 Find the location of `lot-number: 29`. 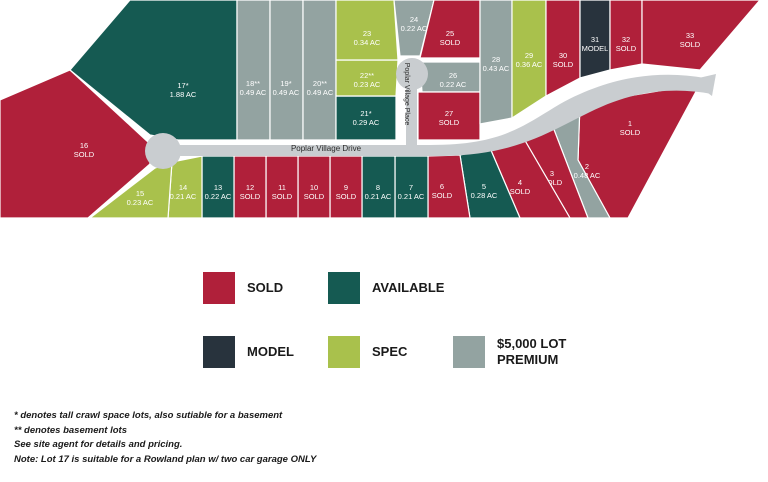

lot-number: 29 is located at coordinates (529, 55).